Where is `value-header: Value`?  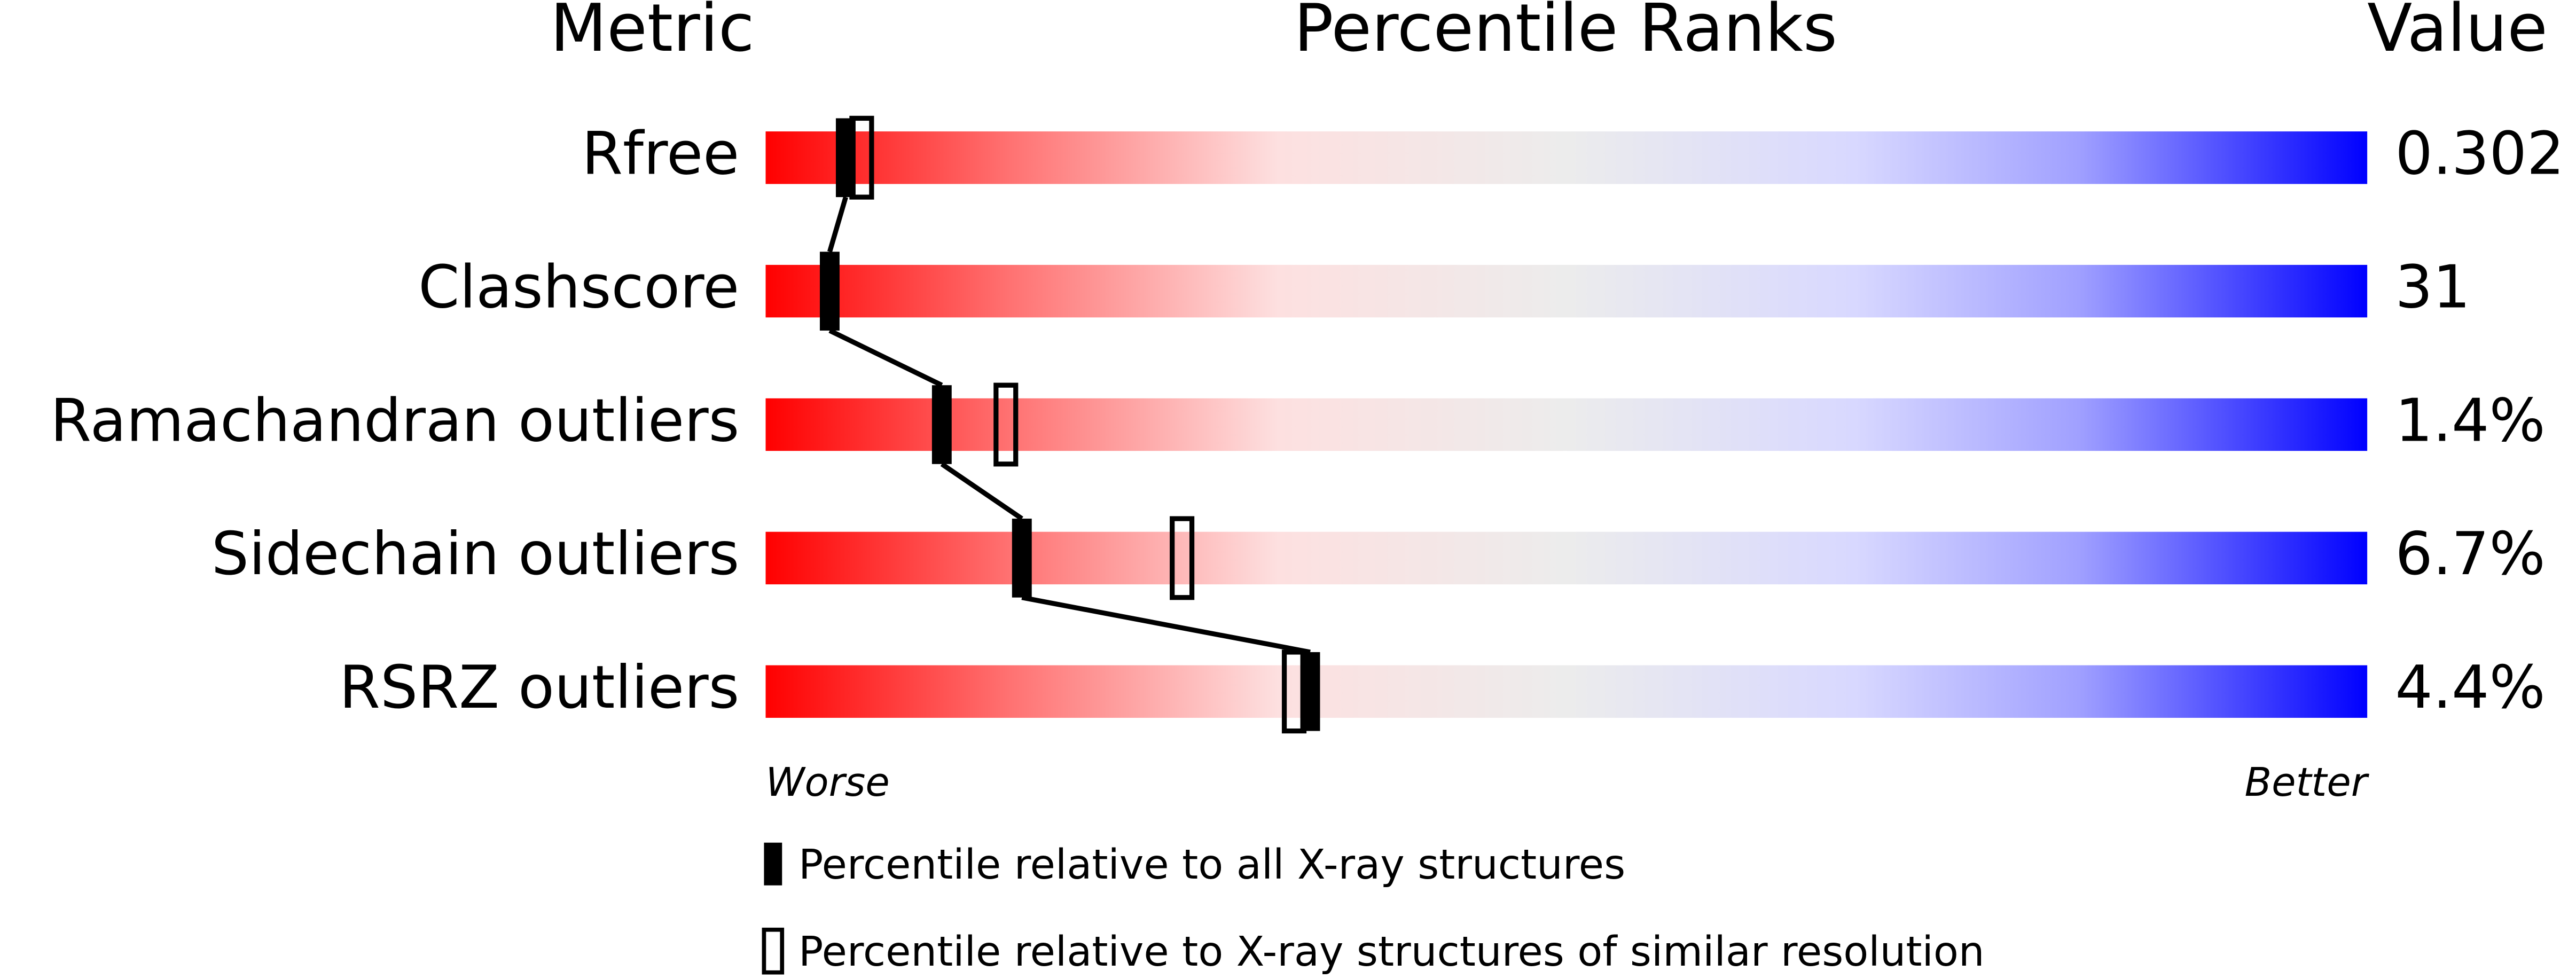
value-header: Value is located at coordinates (2457, 33).